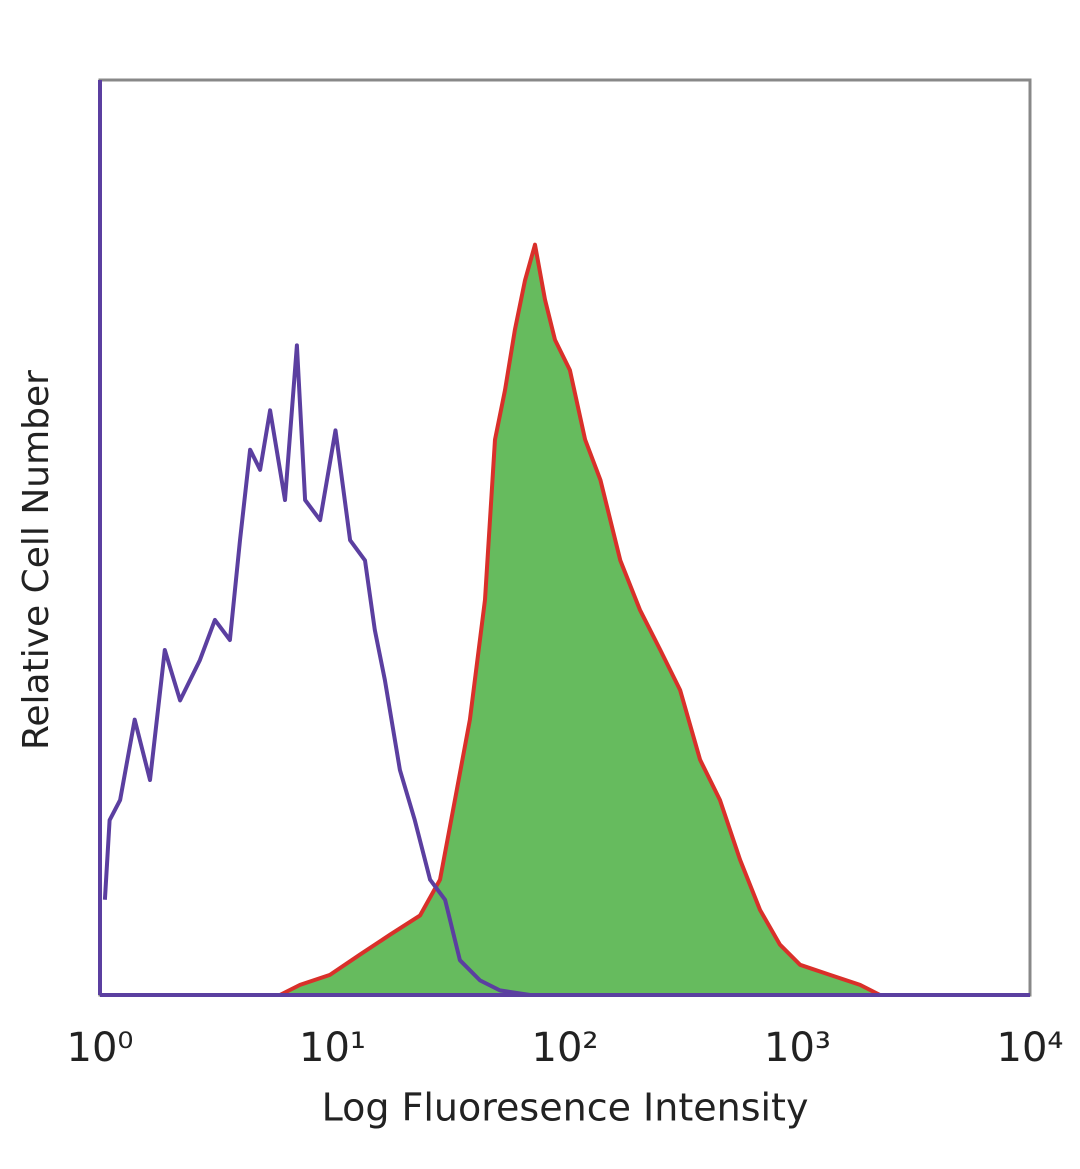 The height and width of the screenshot is (1169, 1080). Describe the element at coordinates (332, 1048) in the screenshot. I see `x-tick-label: 10¹` at that location.